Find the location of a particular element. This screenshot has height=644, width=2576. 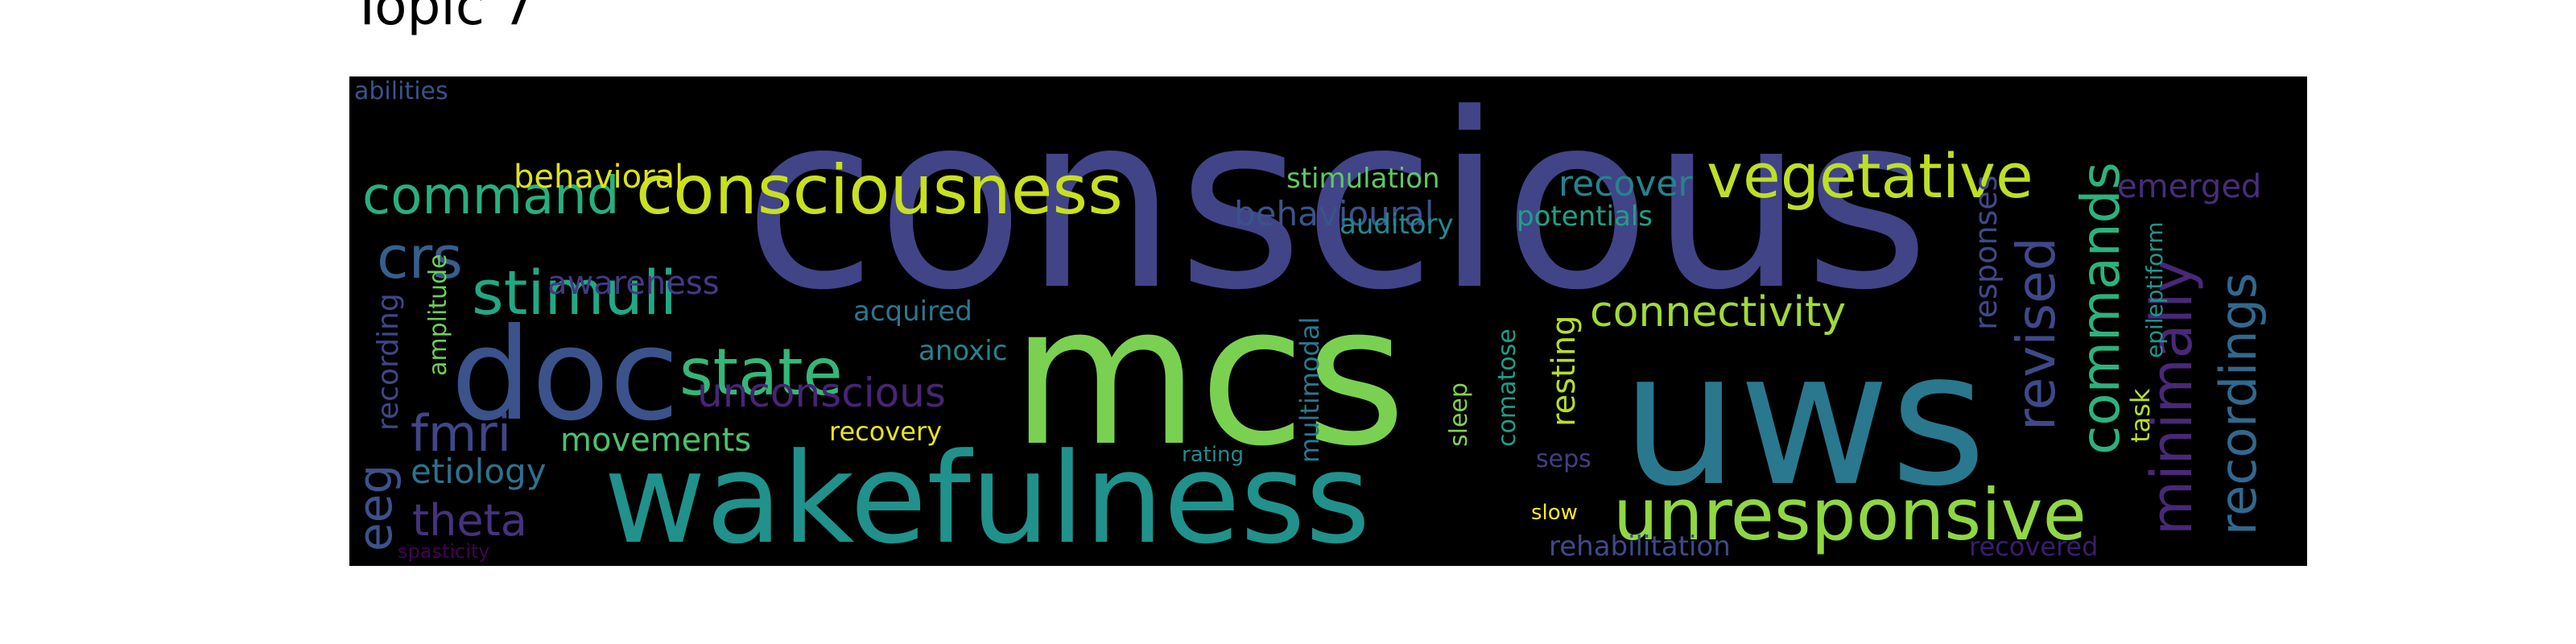

word-commands: commands is located at coordinates (2101, 308).